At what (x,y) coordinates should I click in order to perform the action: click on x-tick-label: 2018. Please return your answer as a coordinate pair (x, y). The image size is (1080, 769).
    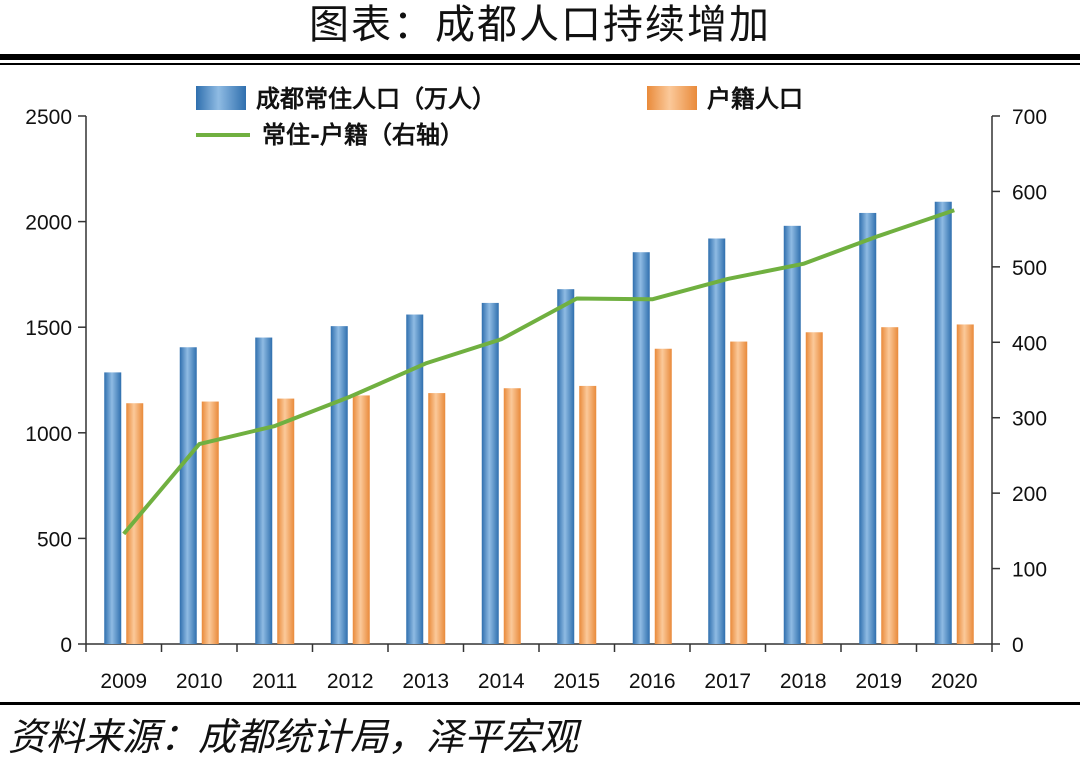
    Looking at the image, I should click on (803, 681).